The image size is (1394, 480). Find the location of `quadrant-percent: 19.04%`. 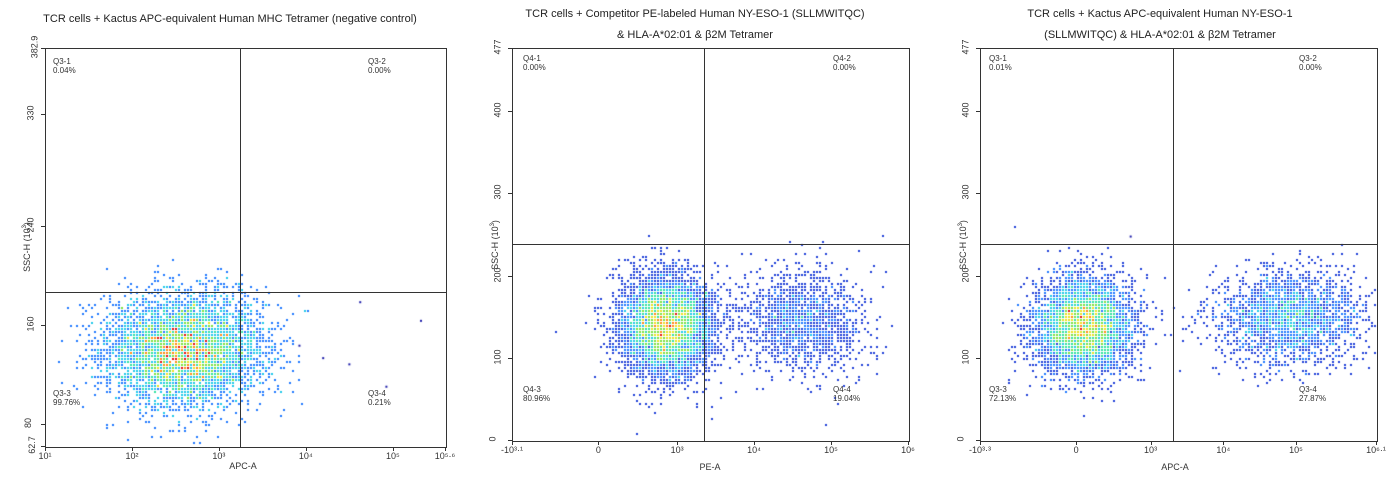

quadrant-percent: 19.04% is located at coordinates (847, 398).